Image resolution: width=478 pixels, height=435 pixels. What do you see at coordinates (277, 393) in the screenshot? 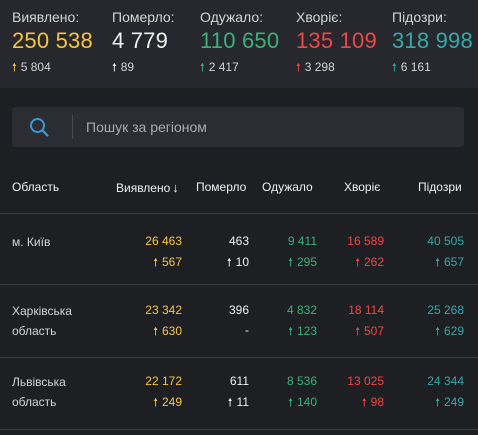
I see `cell-recovered: 8 536 🠕 140` at bounding box center [277, 393].